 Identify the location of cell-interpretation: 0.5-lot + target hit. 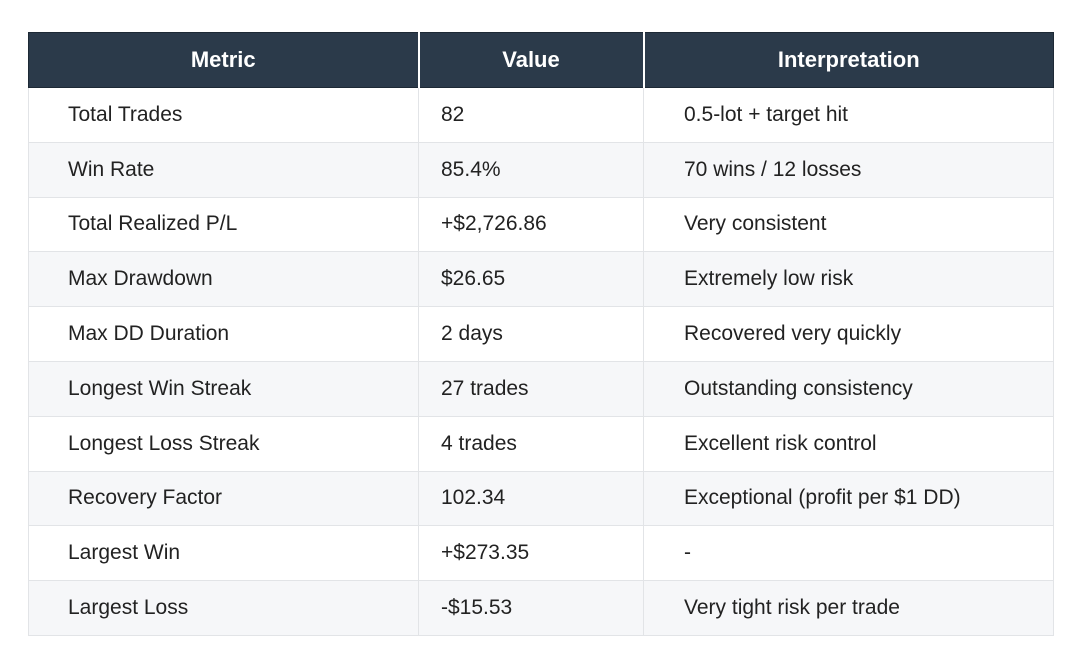
(848, 115).